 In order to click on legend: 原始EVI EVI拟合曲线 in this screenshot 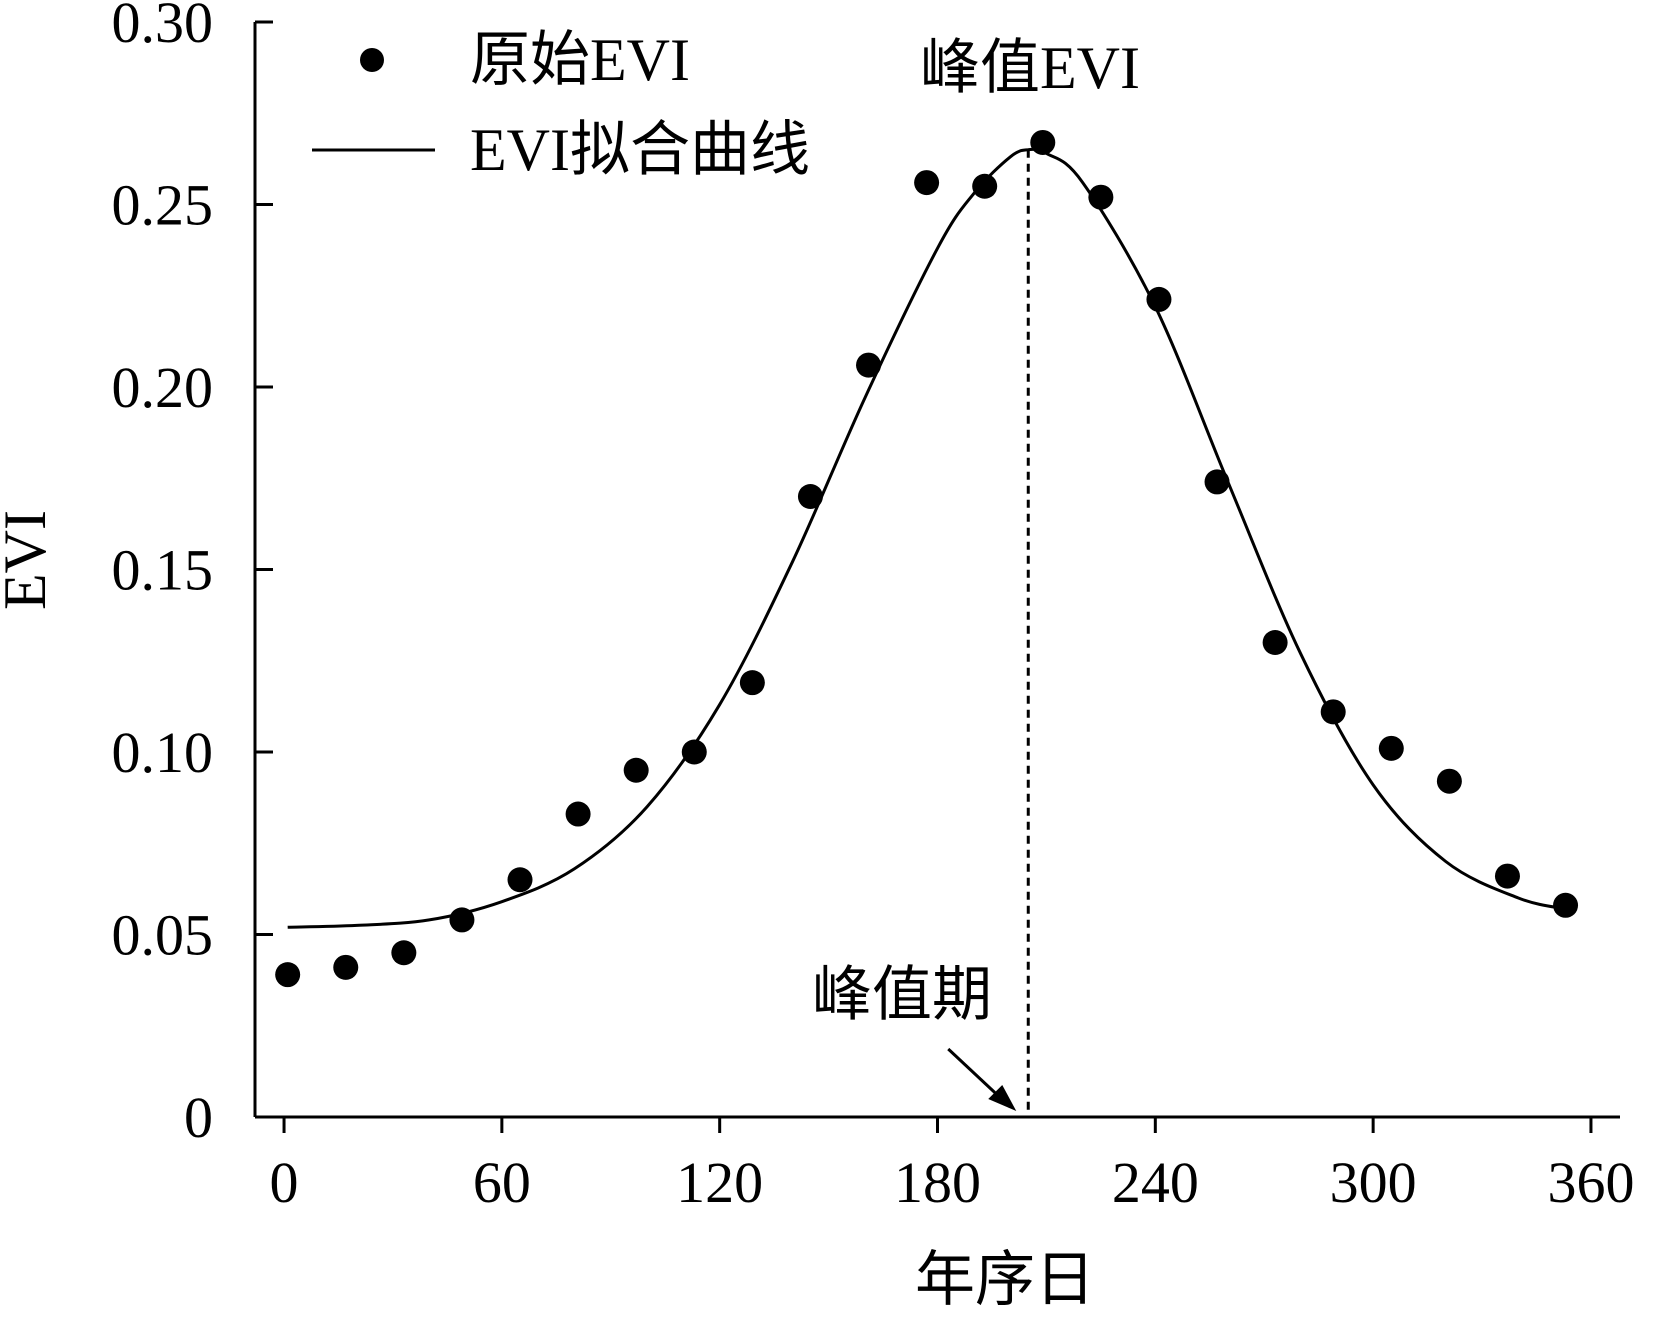, I will do `click(561, 105)`.